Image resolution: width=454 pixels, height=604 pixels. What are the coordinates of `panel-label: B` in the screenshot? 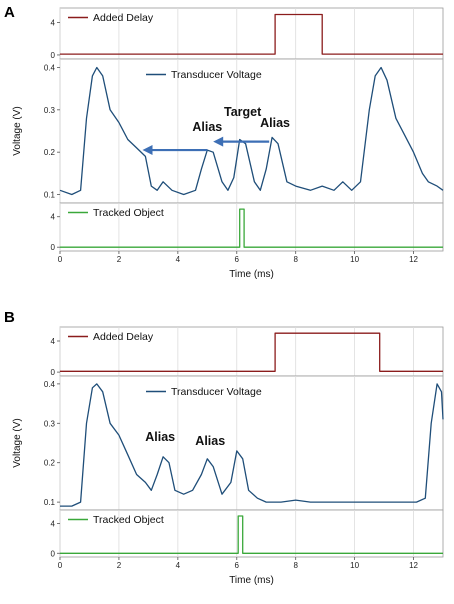 It's located at (9, 317).